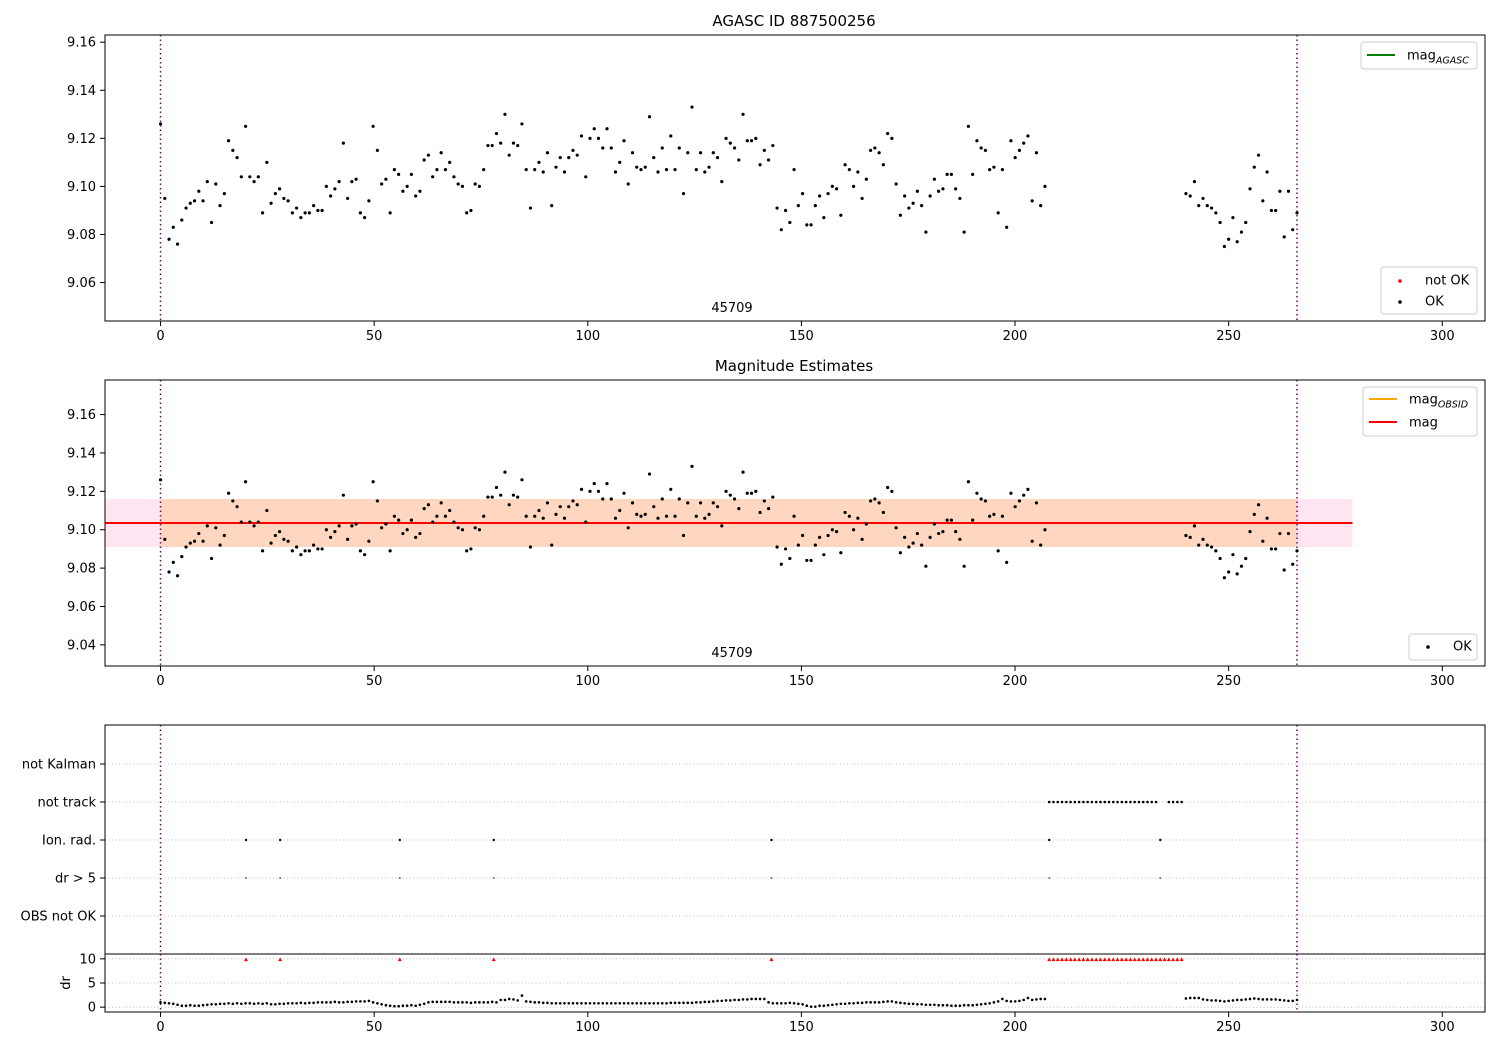 This screenshot has width=1500, height=1050. What do you see at coordinates (160, 681) in the screenshot?
I see `x-tick-label: 0` at bounding box center [160, 681].